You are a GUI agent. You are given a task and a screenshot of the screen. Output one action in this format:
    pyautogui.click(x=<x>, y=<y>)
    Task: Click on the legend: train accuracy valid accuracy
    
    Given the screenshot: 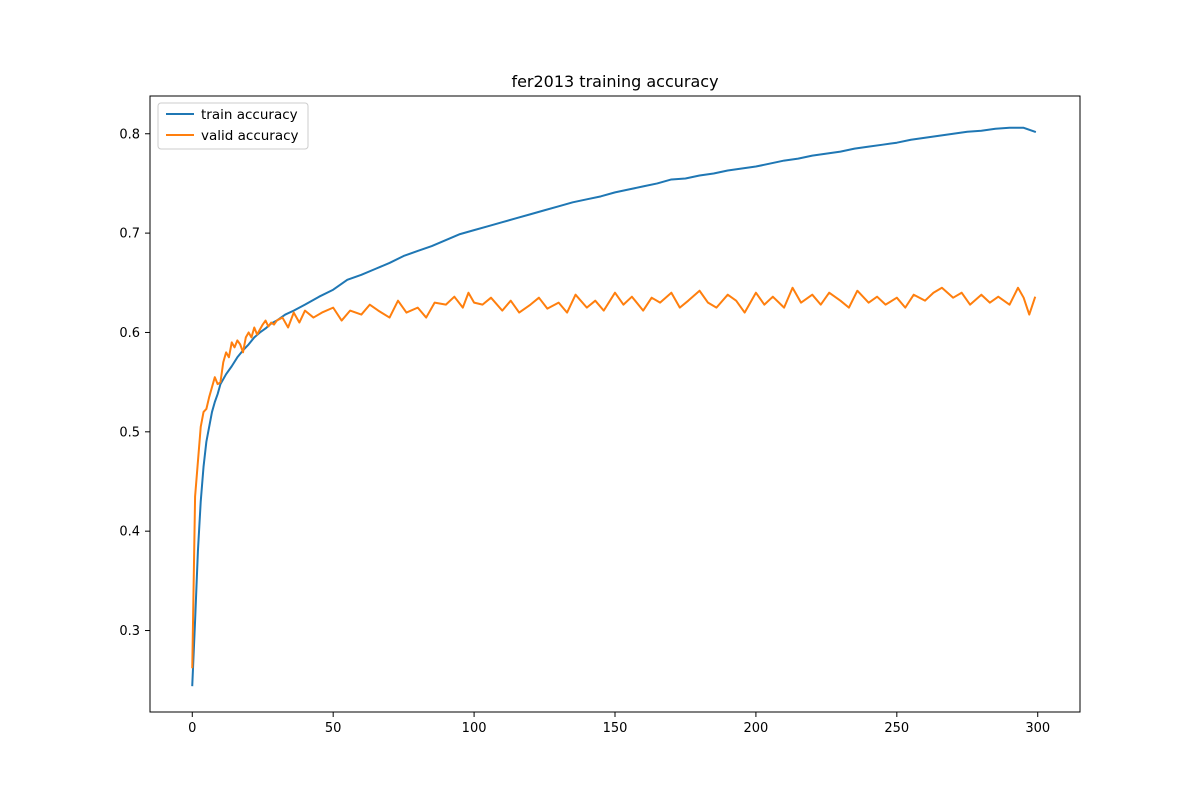 What is the action you would take?
    pyautogui.click(x=233, y=126)
    